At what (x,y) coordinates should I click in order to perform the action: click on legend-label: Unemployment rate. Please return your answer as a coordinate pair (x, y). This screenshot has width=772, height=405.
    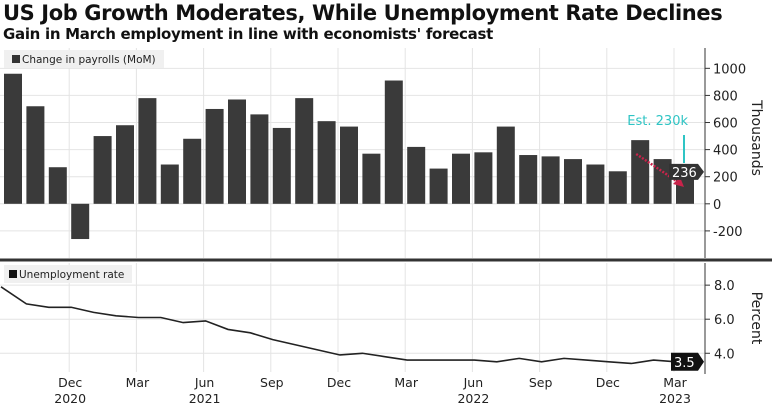
    Looking at the image, I should click on (71, 275).